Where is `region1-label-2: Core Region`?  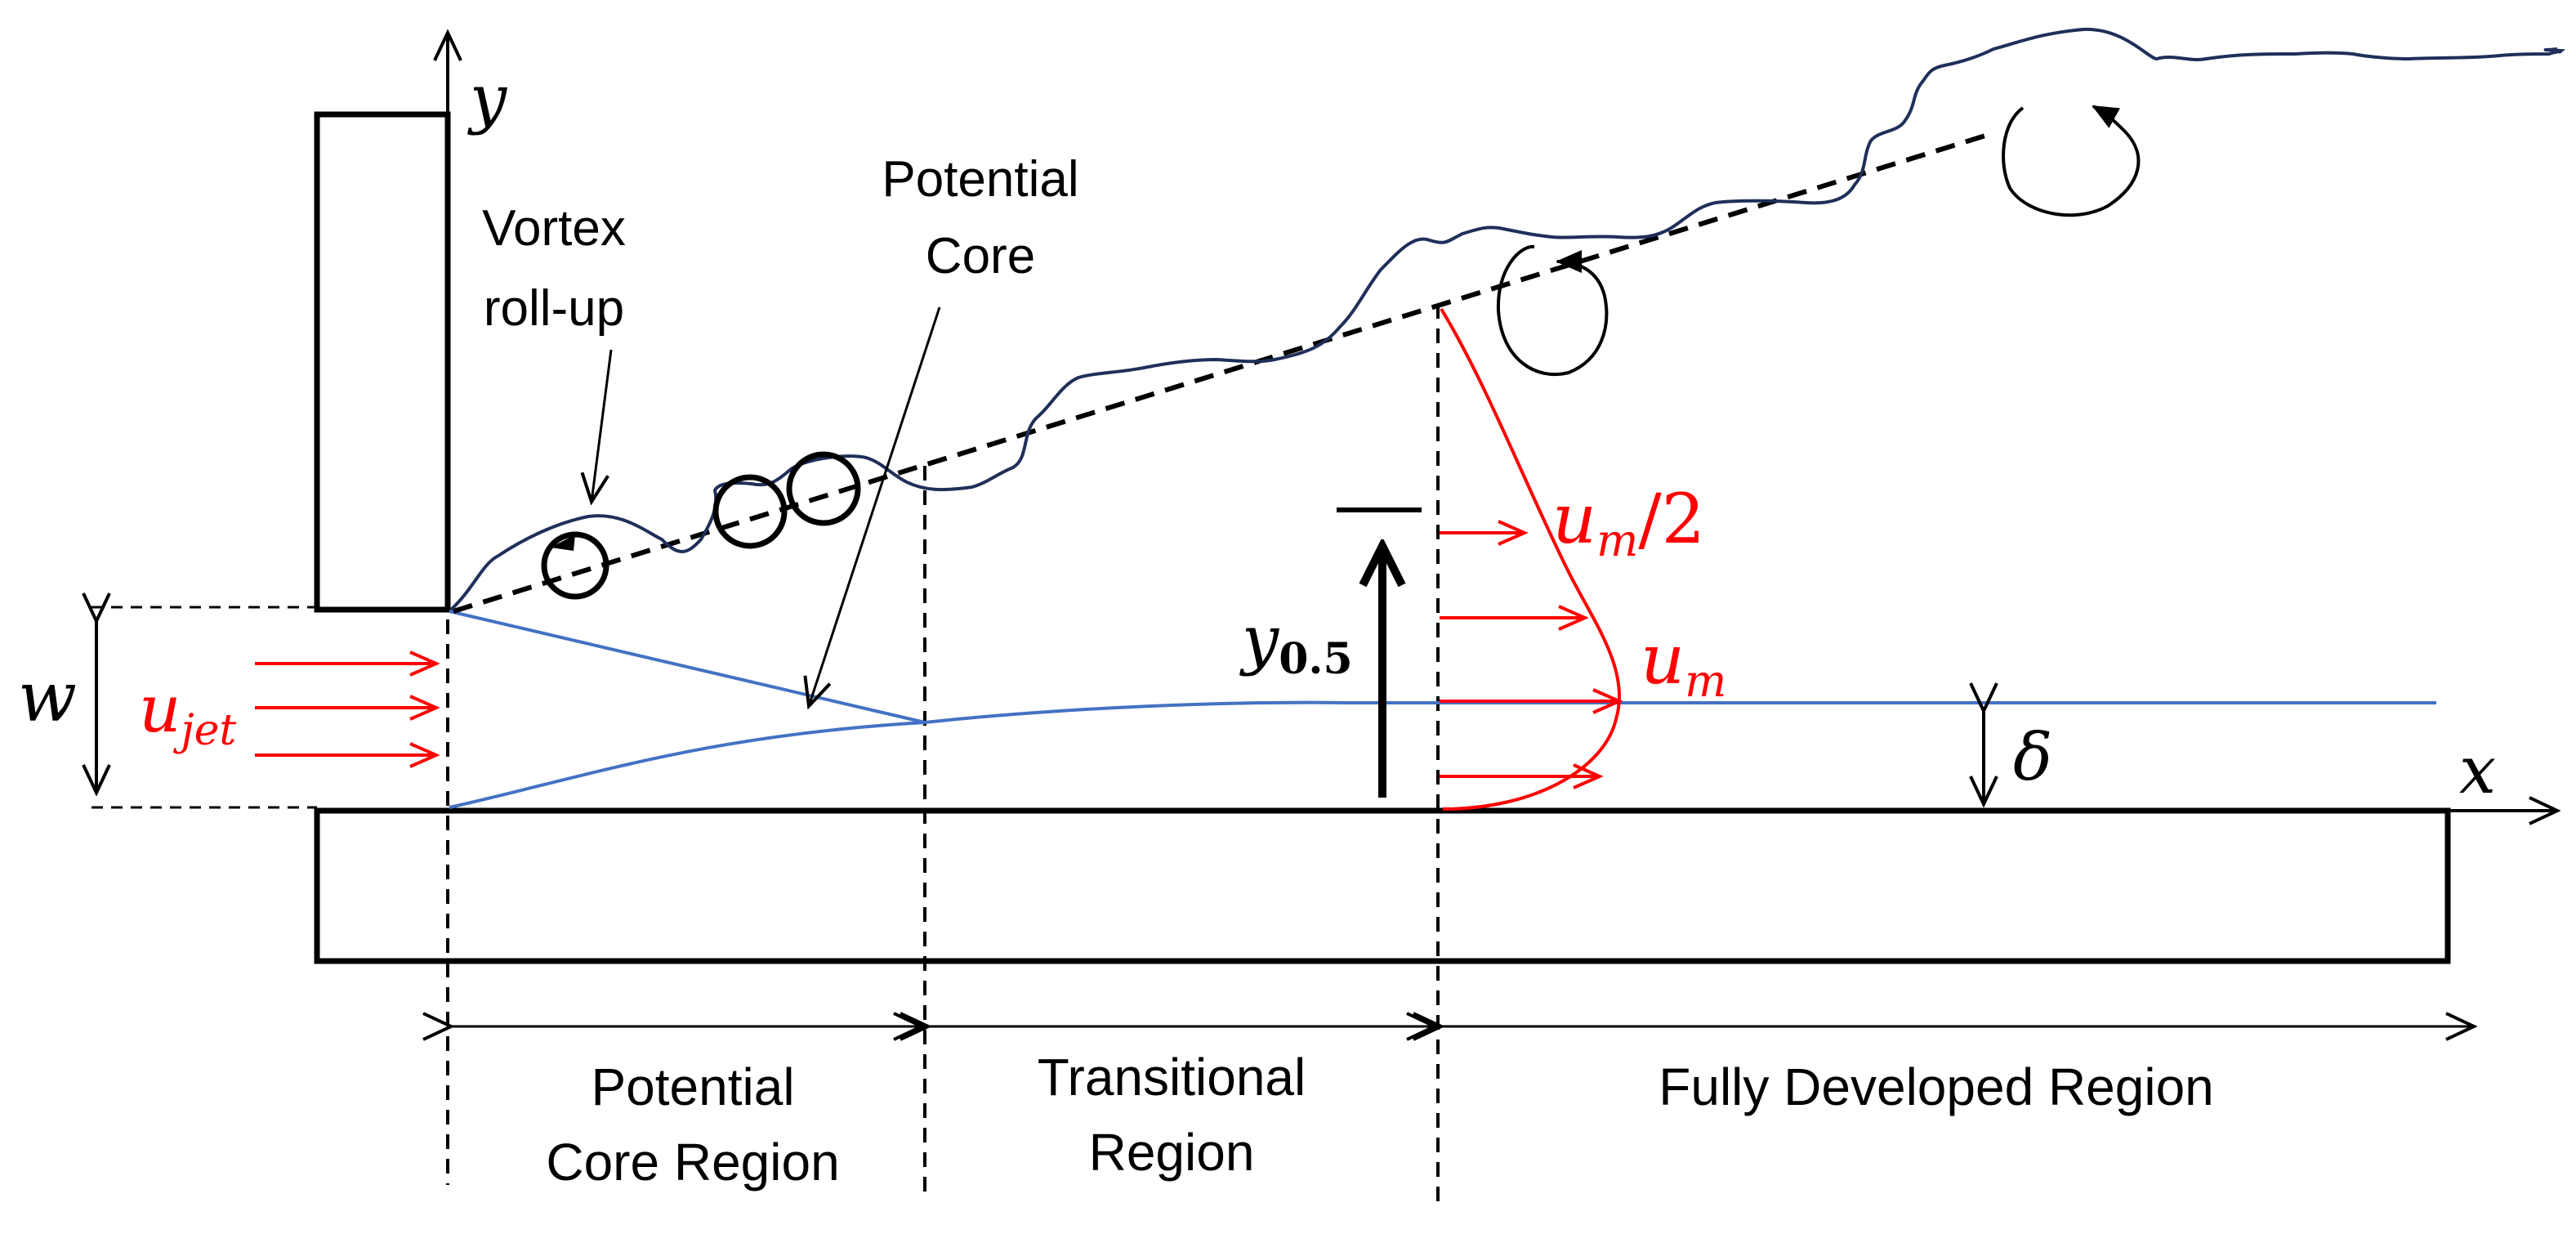 region1-label-2: Core Region is located at coordinates (693, 1162).